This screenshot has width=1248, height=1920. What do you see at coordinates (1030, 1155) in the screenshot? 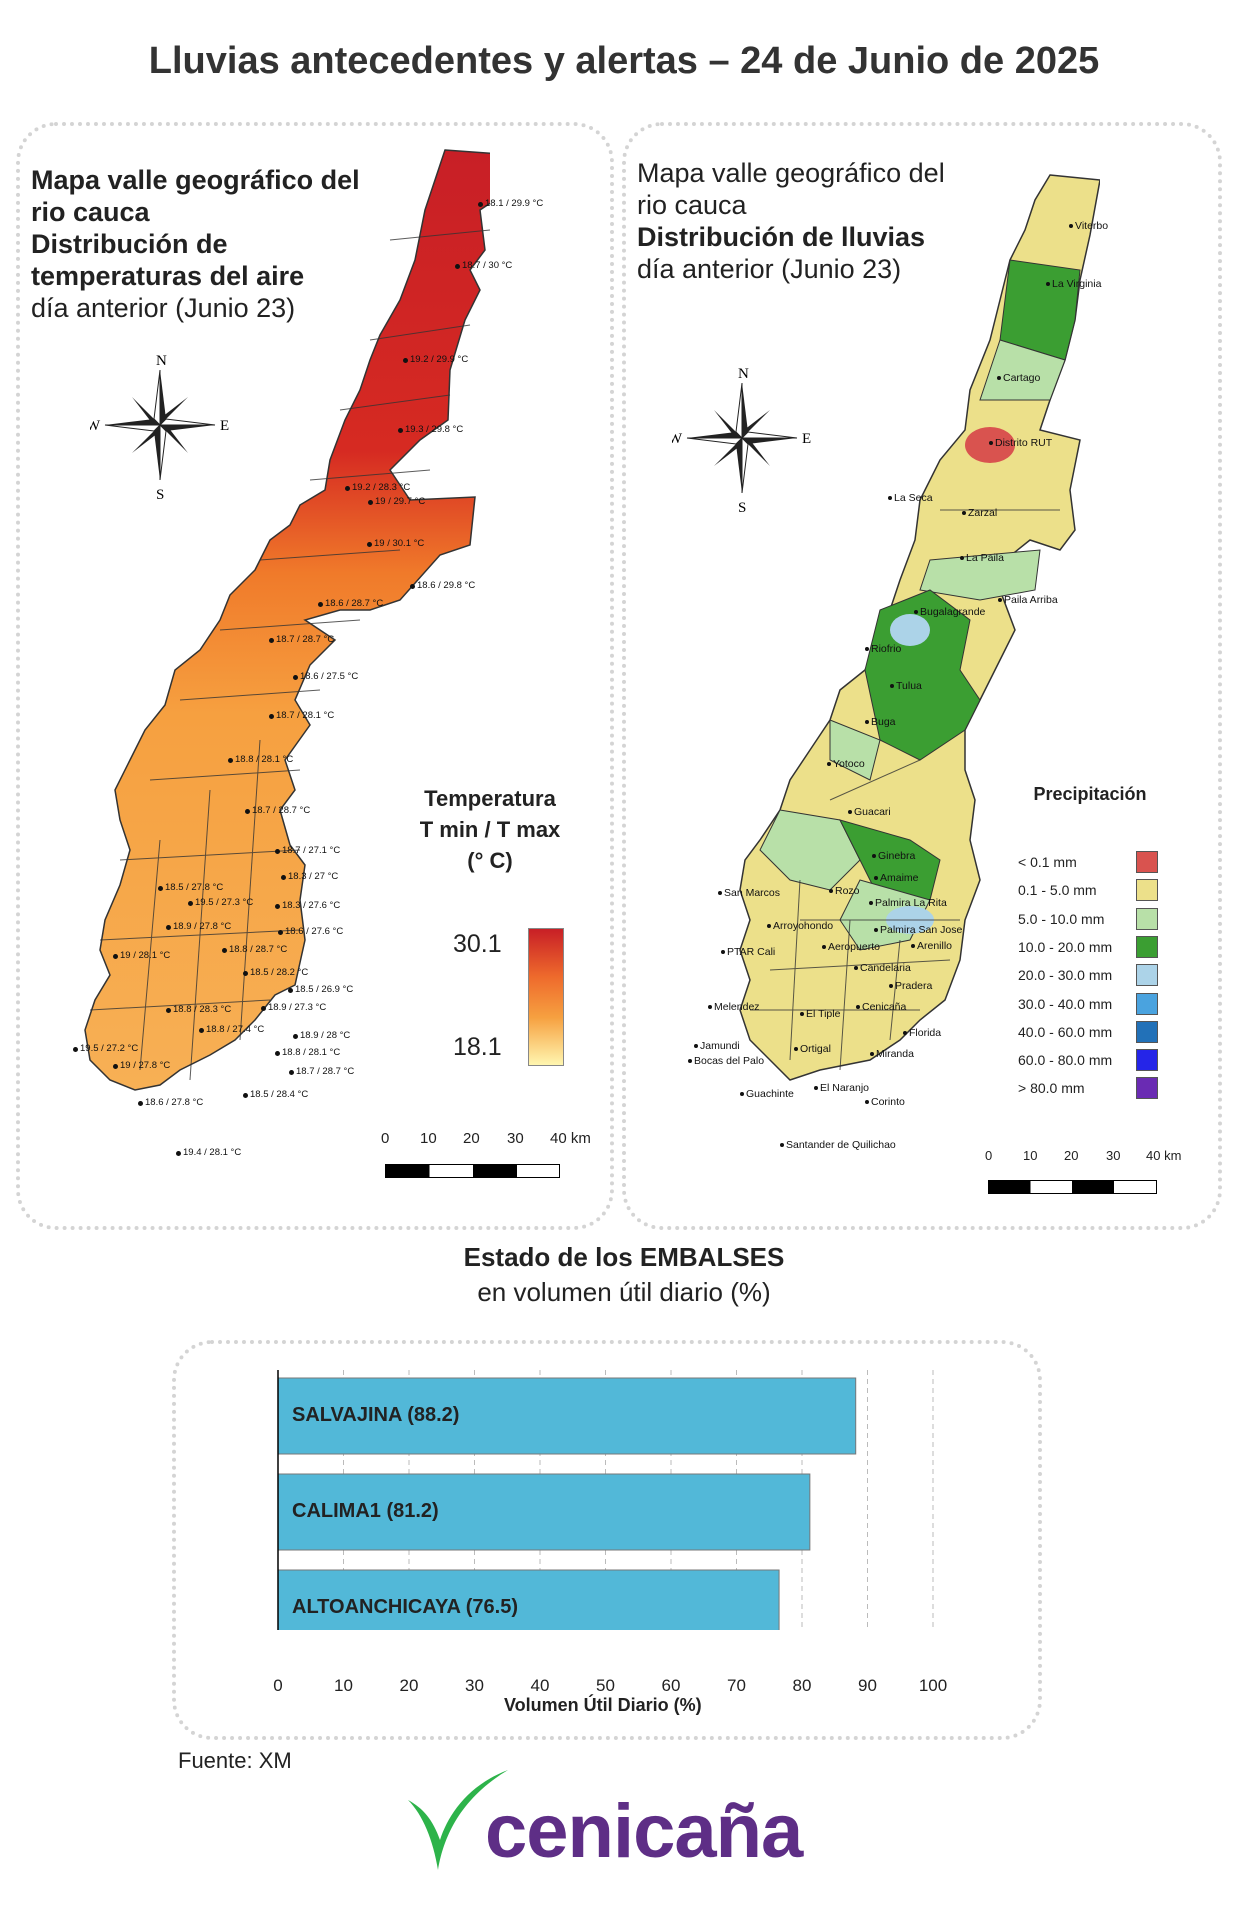
I see `rain-scale-10: 10` at bounding box center [1030, 1155].